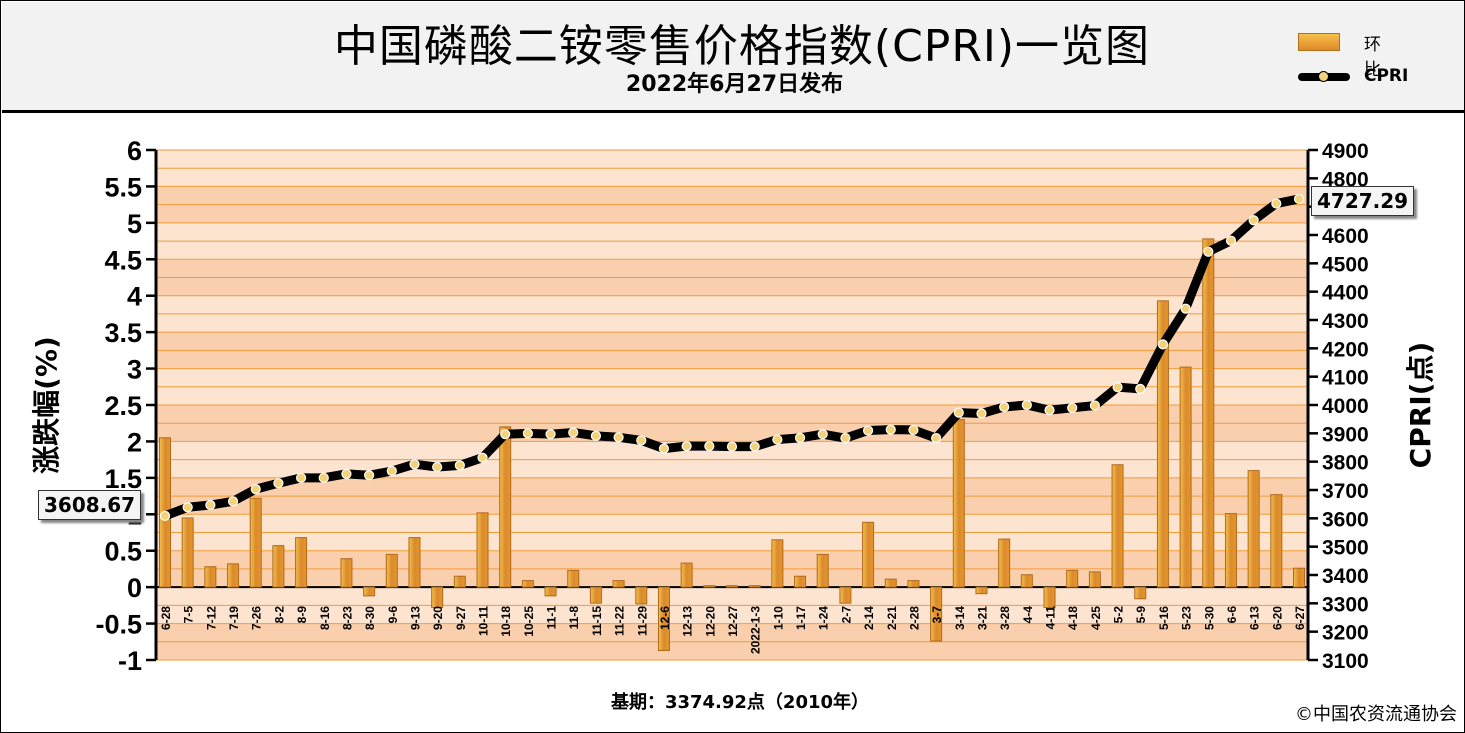  Describe the element at coordinates (1345, 378) in the screenshot. I see `right-tick-label: 4100` at that location.